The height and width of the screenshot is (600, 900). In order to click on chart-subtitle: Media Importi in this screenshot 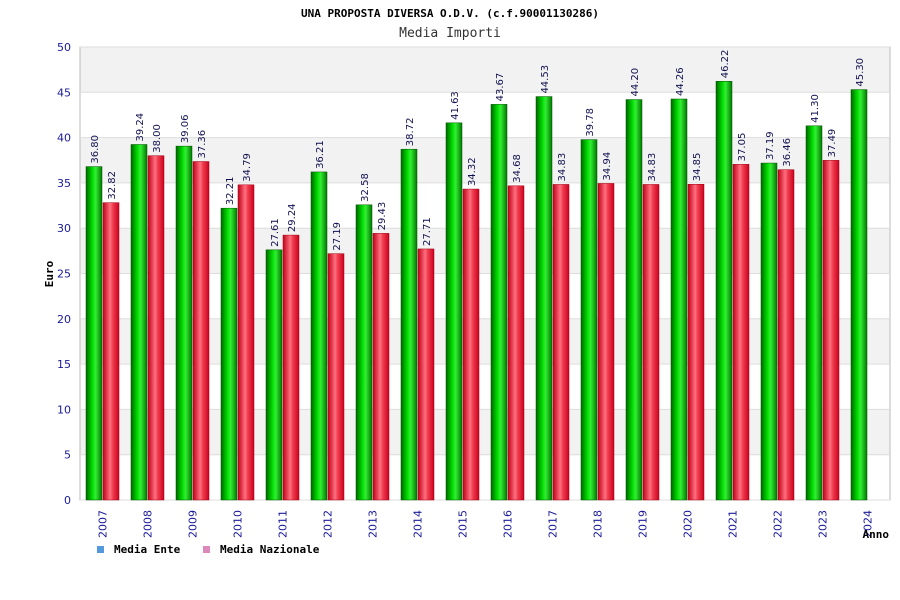, I will do `click(450, 33)`.